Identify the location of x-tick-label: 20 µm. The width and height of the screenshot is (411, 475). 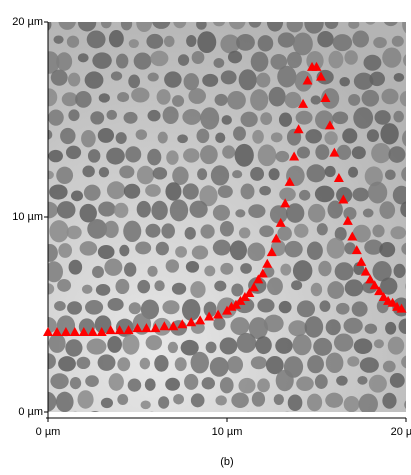
(401, 432).